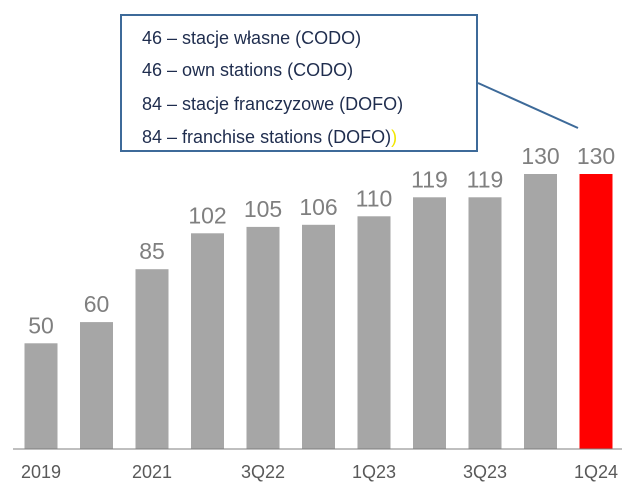 The height and width of the screenshot is (485, 628). Describe the element at coordinates (152, 251) in the screenshot. I see `value-label-2021: 85` at that location.